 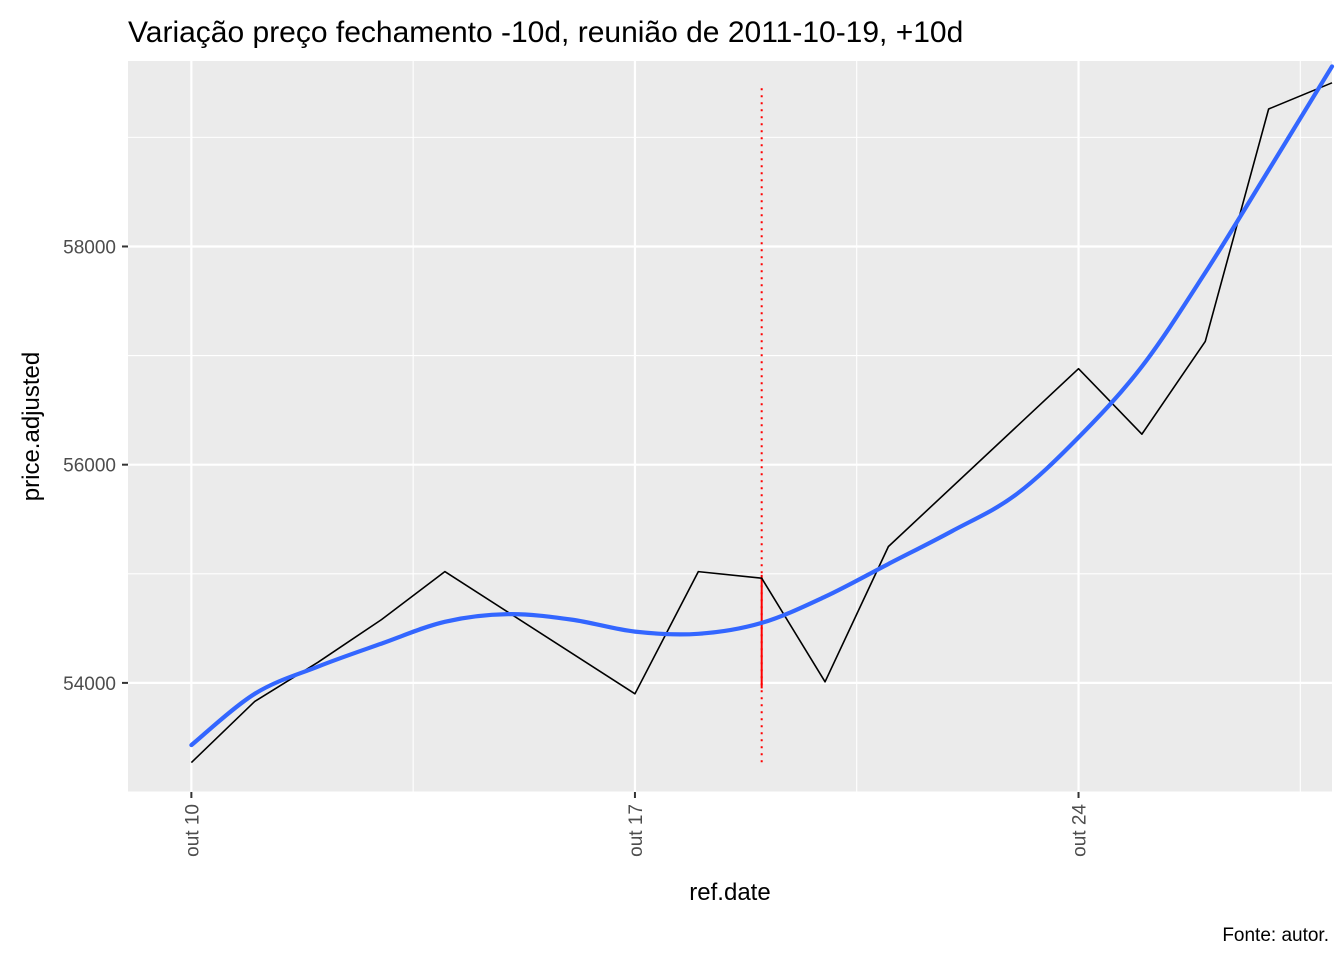 I want to click on y-tick-label: 54000, so click(x=89, y=684).